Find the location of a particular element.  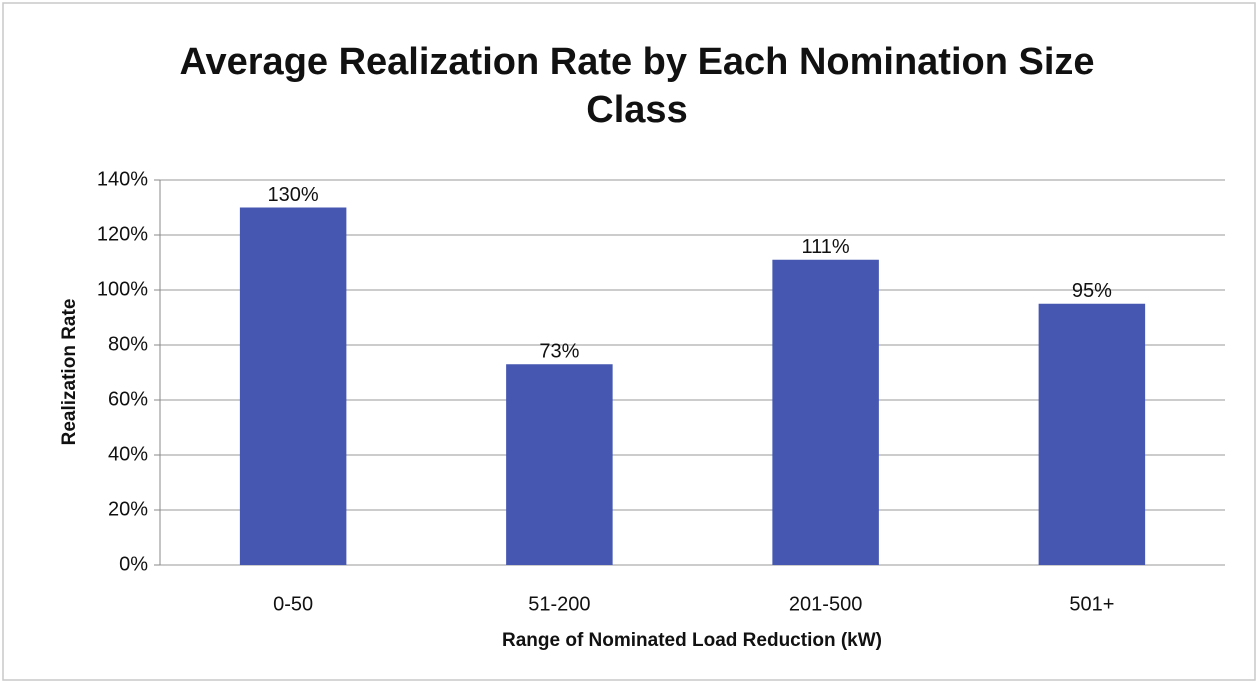

y-tick-label: 40% is located at coordinates (128, 454).